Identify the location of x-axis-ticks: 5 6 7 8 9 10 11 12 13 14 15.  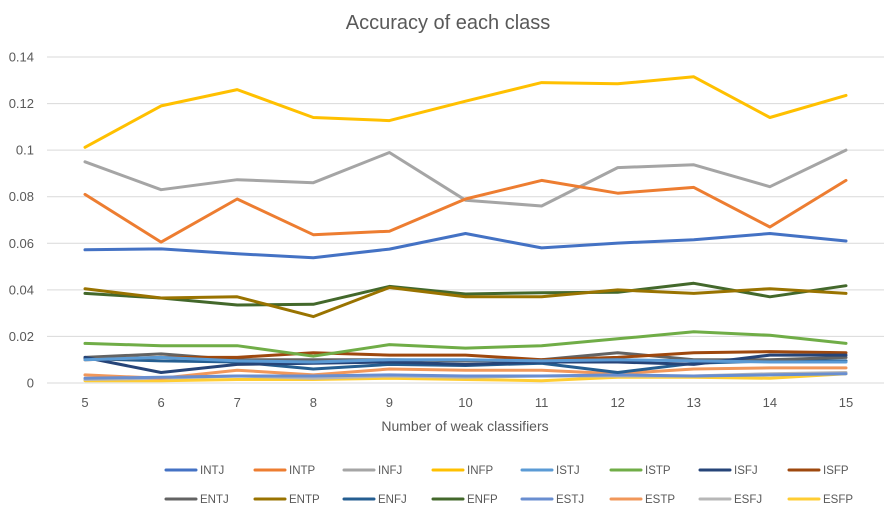
(467, 402).